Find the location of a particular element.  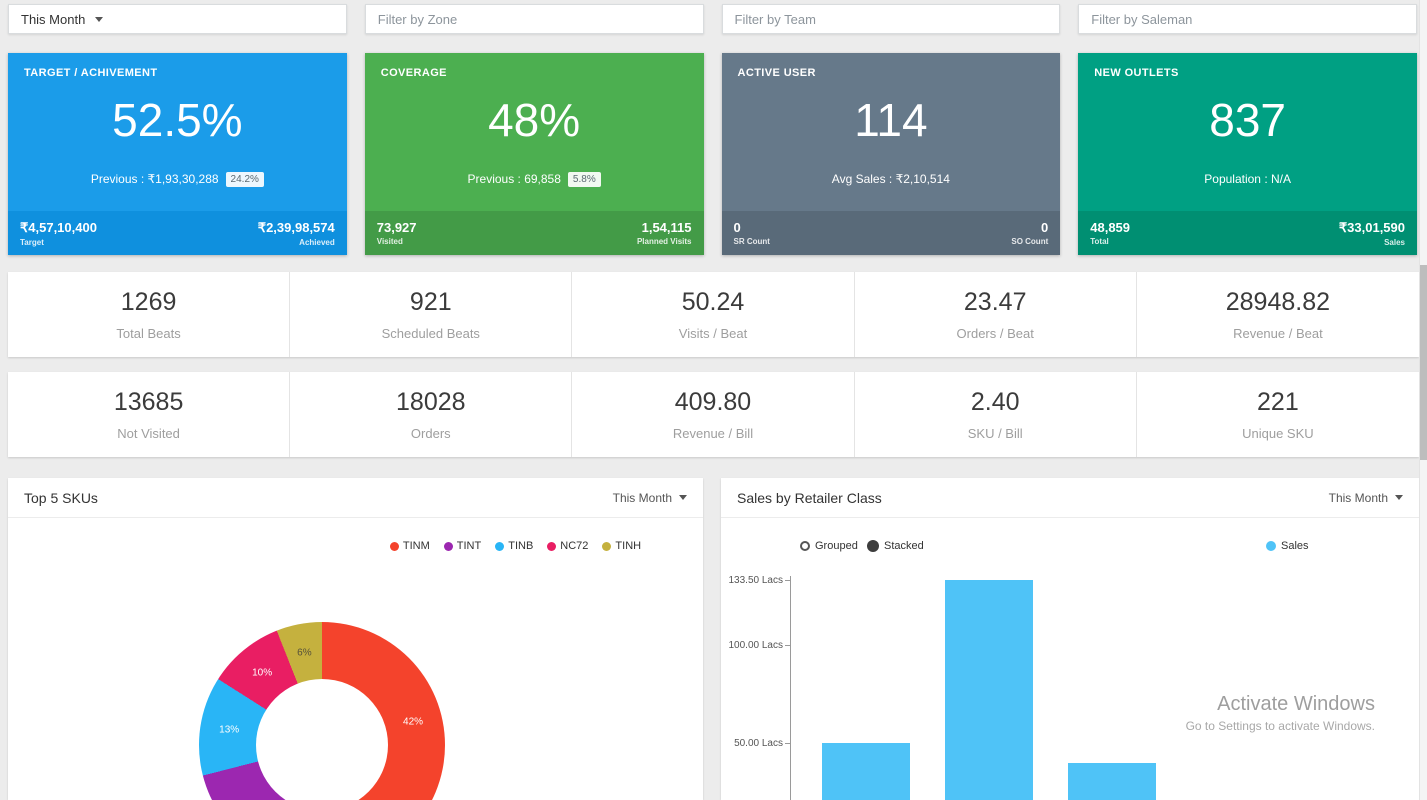

stat-label: Total Beats is located at coordinates (148, 333).